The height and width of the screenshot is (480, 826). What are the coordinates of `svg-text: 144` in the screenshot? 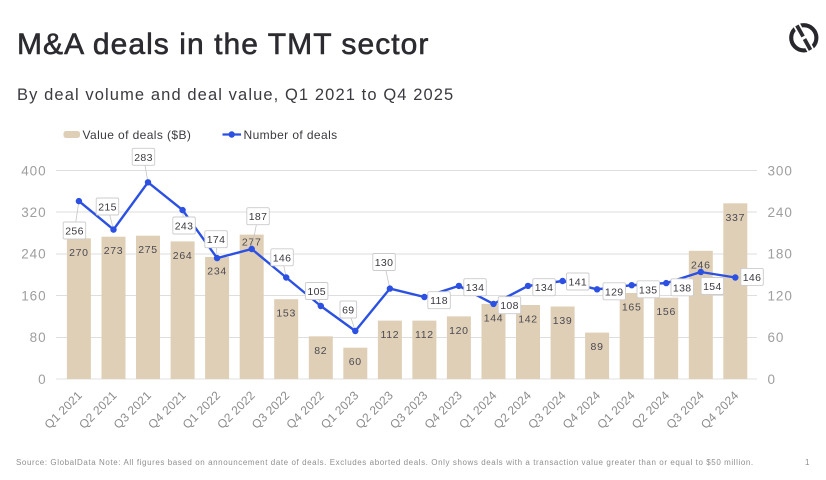 It's located at (494, 318).